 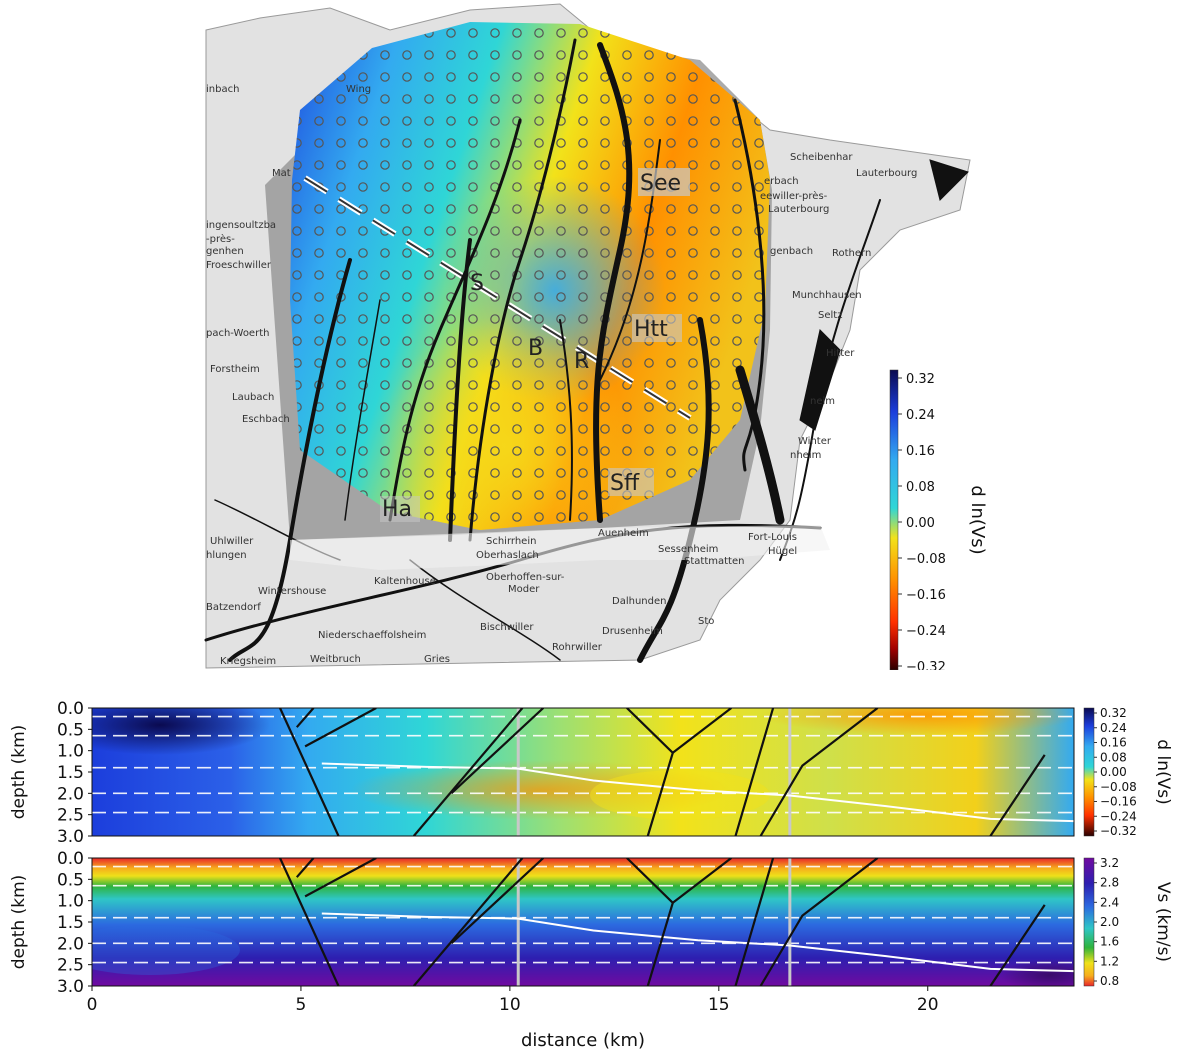 What do you see at coordinates (772, 537) in the screenshot?
I see `svg-text: Fort-Louis` at bounding box center [772, 537].